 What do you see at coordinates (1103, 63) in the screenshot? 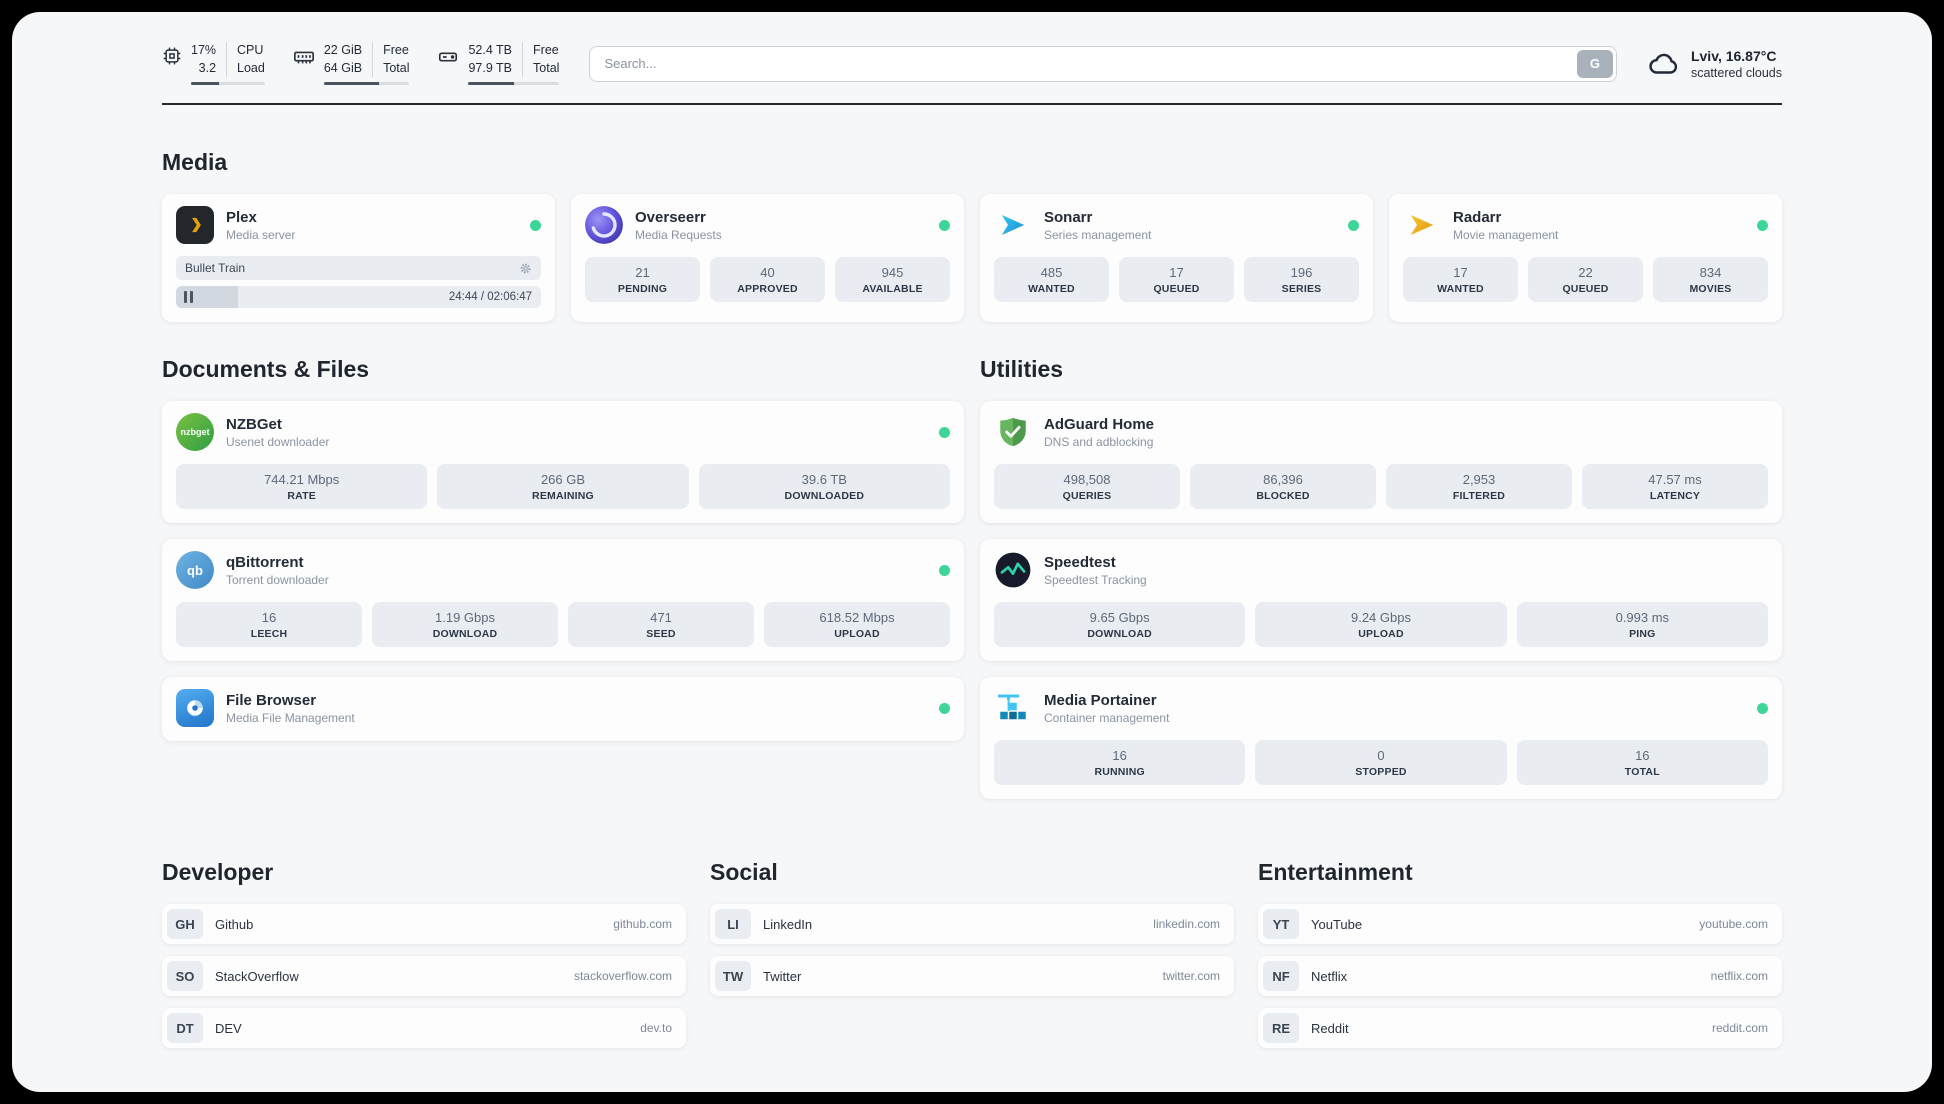
I see `search-input` at bounding box center [1103, 63].